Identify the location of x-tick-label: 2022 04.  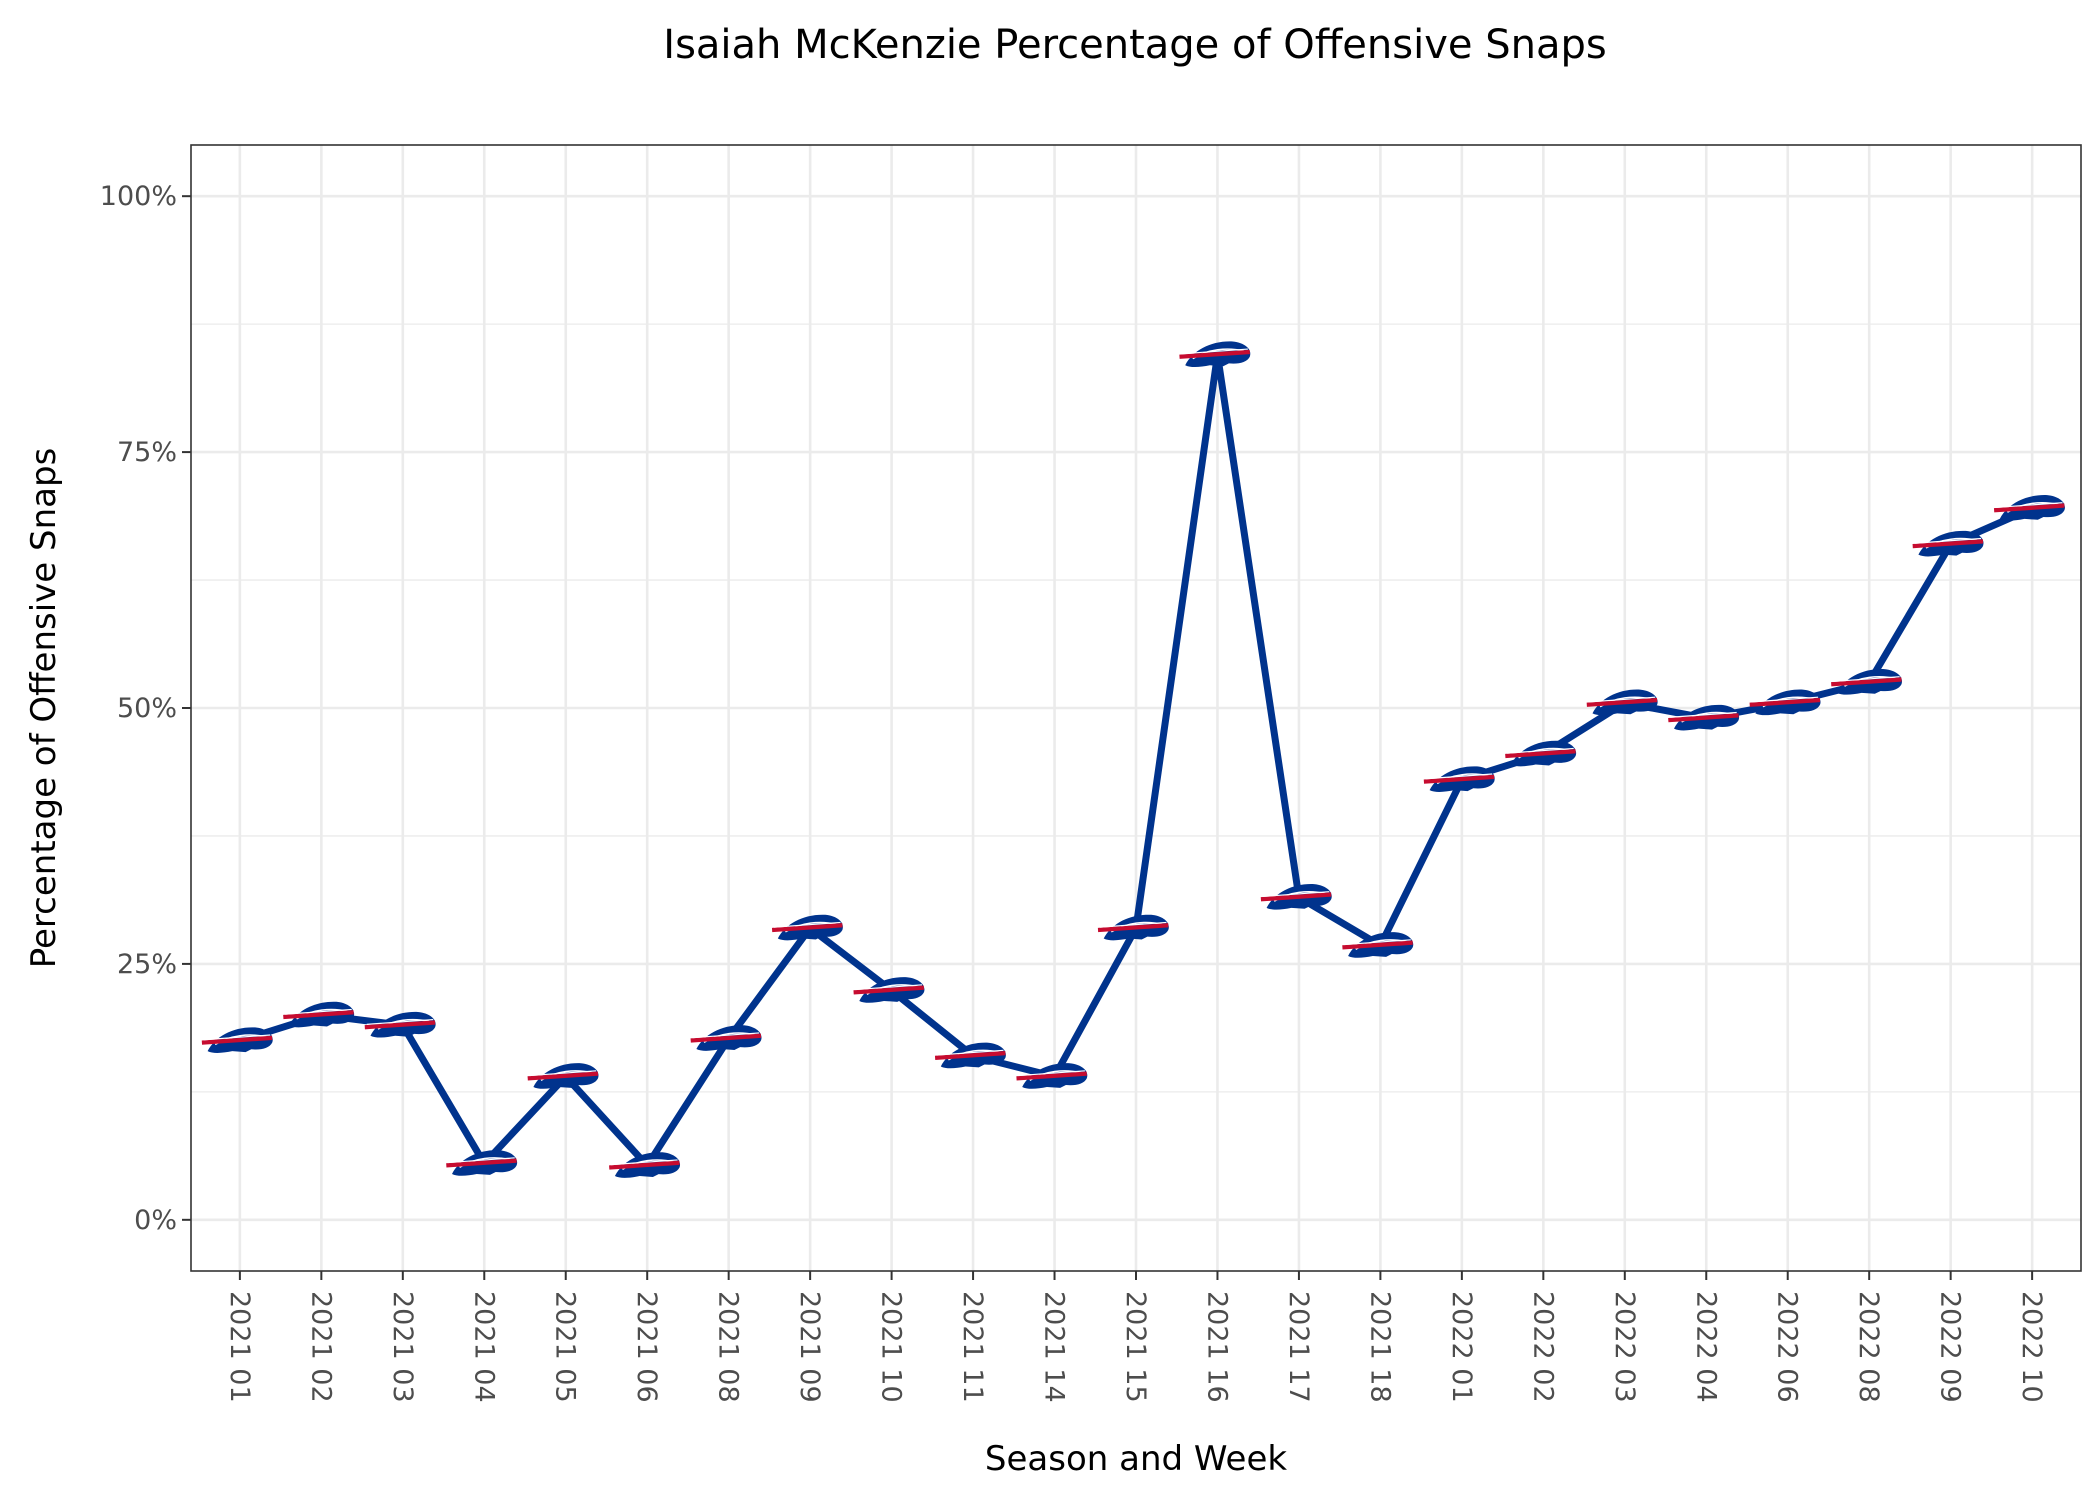
(1705, 1347).